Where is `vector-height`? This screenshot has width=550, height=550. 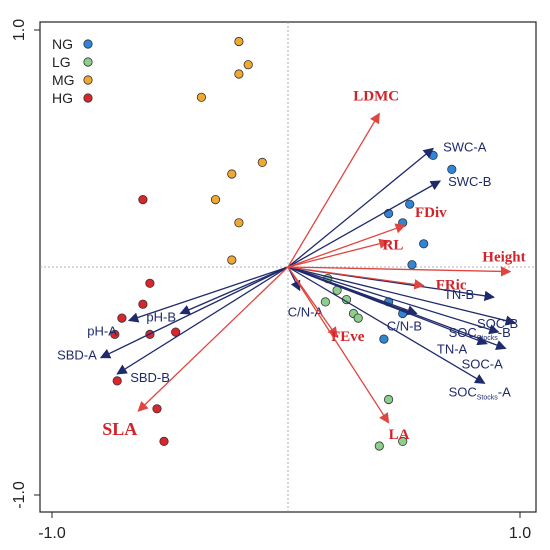 vector-height is located at coordinates (399, 271).